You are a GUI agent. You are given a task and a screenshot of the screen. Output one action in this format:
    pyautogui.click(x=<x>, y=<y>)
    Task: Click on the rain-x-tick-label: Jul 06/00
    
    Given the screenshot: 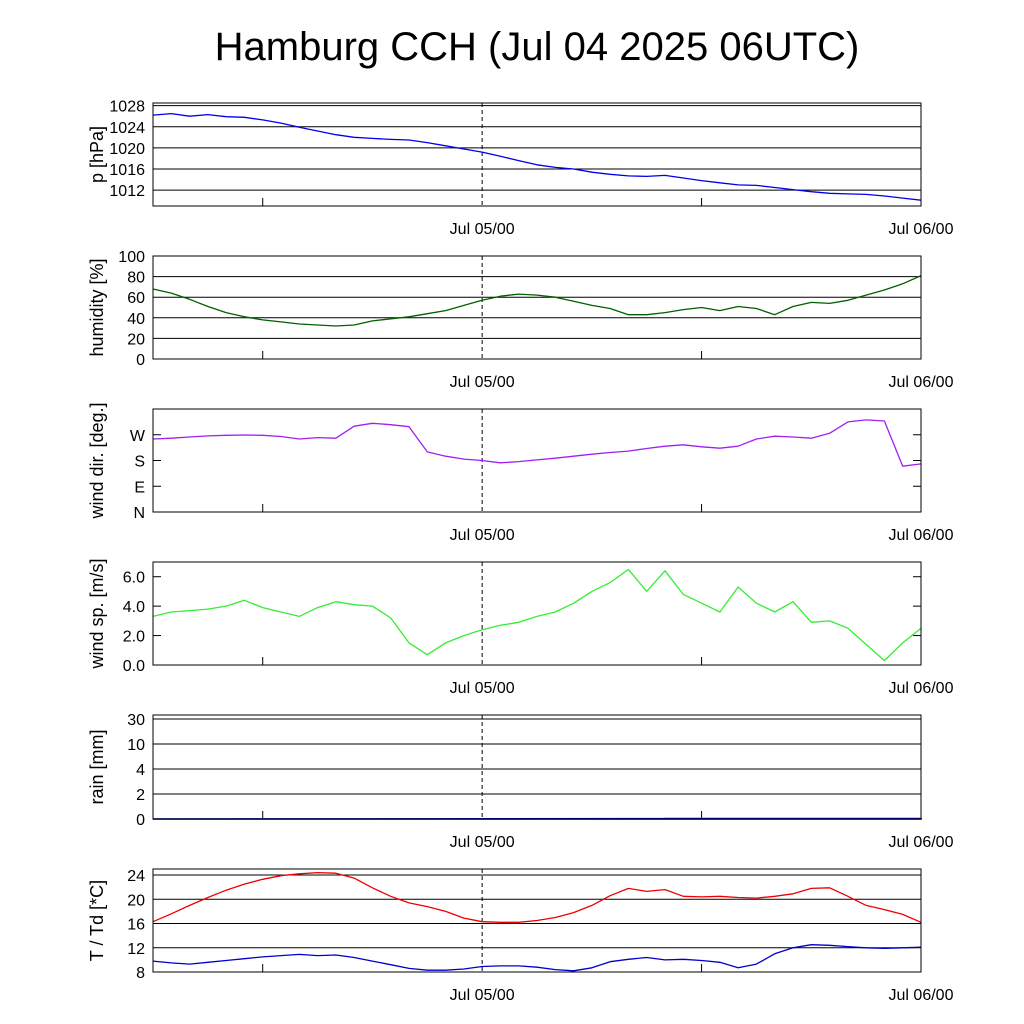 What is the action you would take?
    pyautogui.click(x=921, y=842)
    